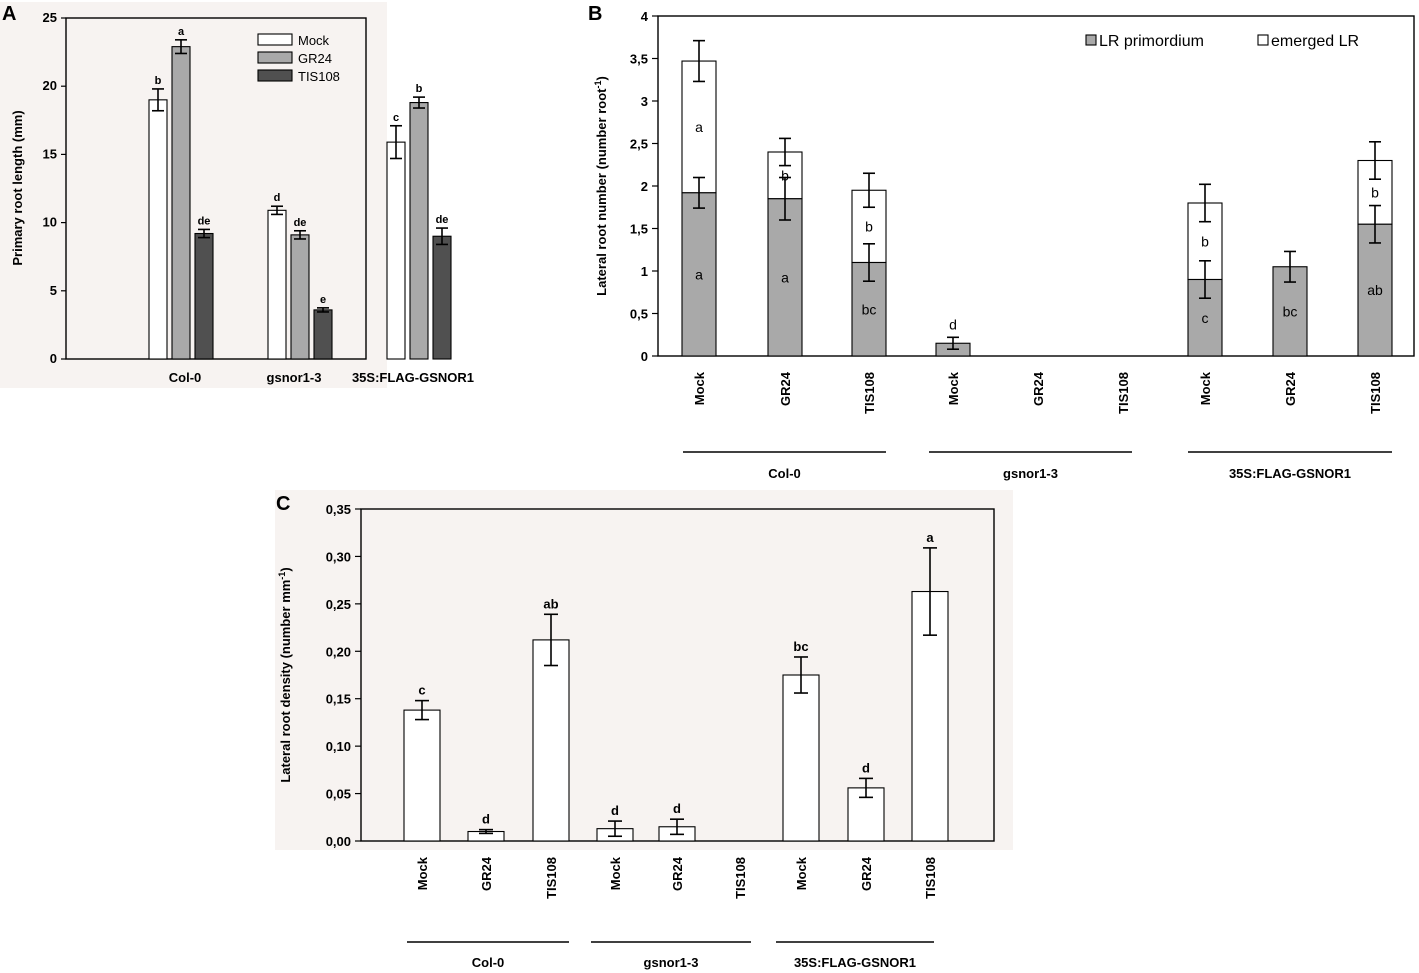 The height and width of the screenshot is (973, 1419). What do you see at coordinates (204, 296) in the screenshot?
I see `panel-a-bar-col-0-tis108` at bounding box center [204, 296].